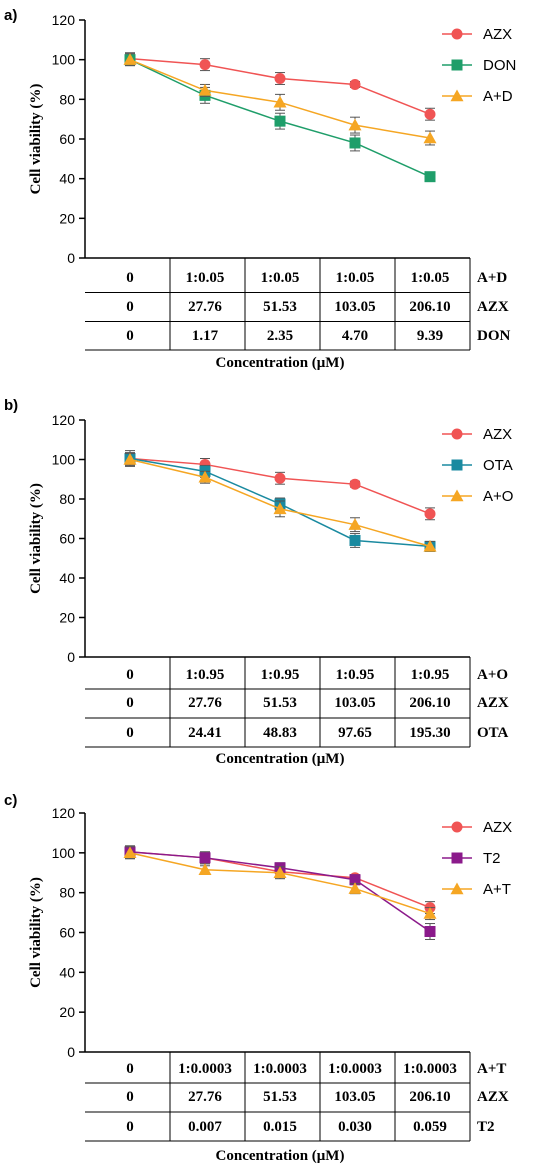 Image resolution: width=550 pixels, height=1171 pixels. I want to click on table-cell: 0.059, so click(430, 1127).